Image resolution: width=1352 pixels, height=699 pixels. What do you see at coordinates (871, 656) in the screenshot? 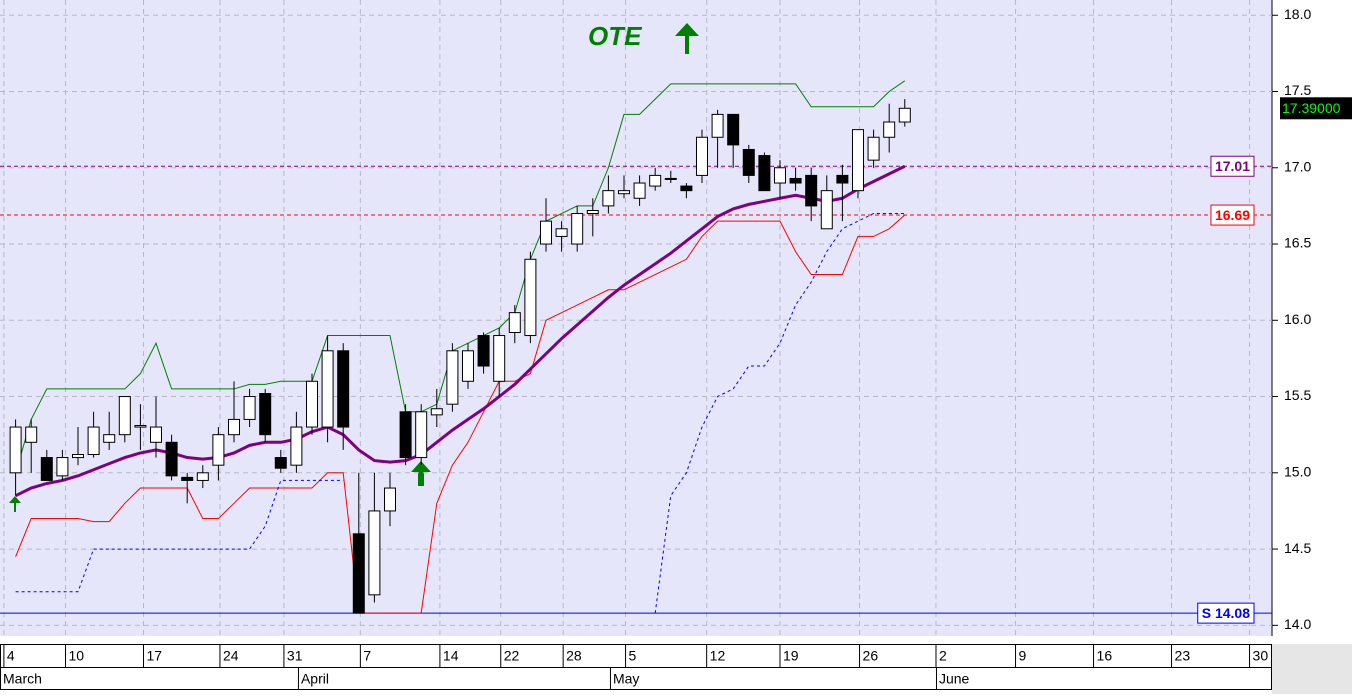
I see `x-tick-label: 26` at bounding box center [871, 656].